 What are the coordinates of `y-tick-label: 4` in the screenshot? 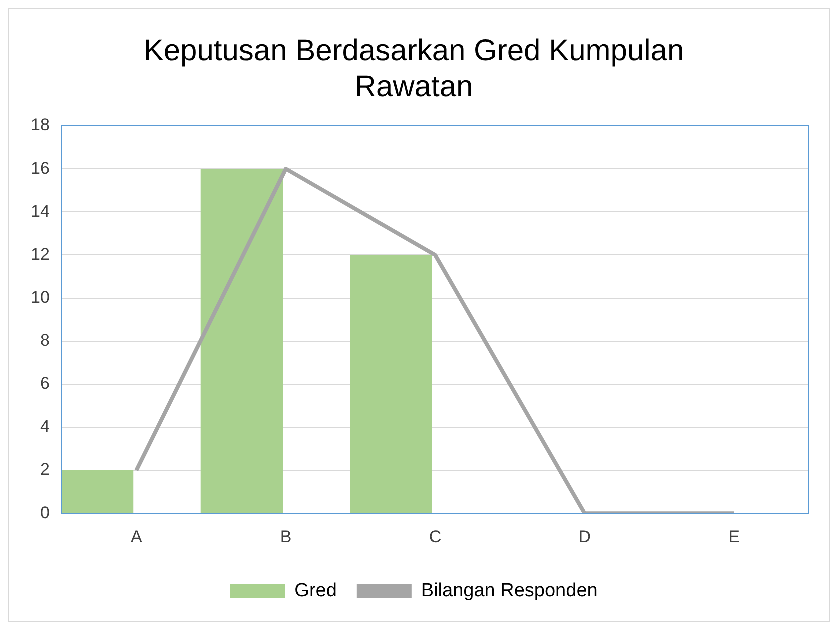 It's located at (45, 426).